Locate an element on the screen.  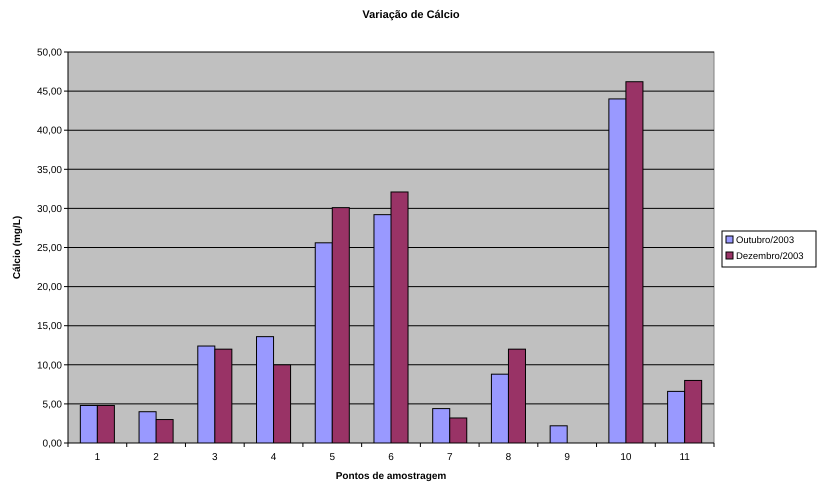
x-tick-label: 4 is located at coordinates (273, 457).